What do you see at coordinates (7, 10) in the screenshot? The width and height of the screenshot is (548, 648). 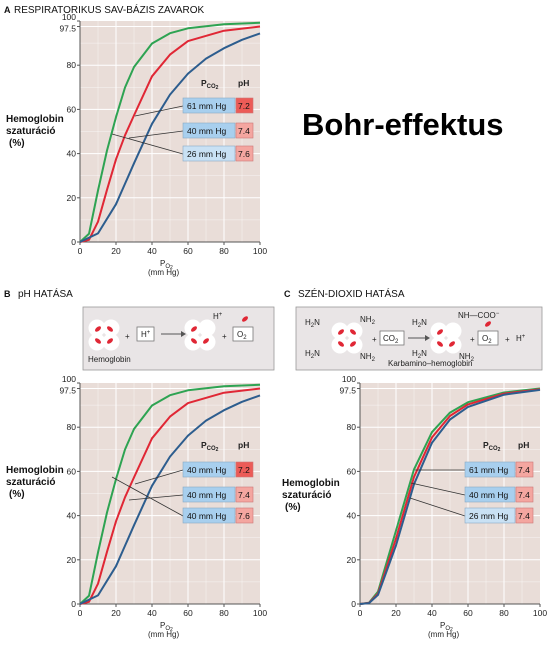 I see `panel-a-letter: A` at bounding box center [7, 10].